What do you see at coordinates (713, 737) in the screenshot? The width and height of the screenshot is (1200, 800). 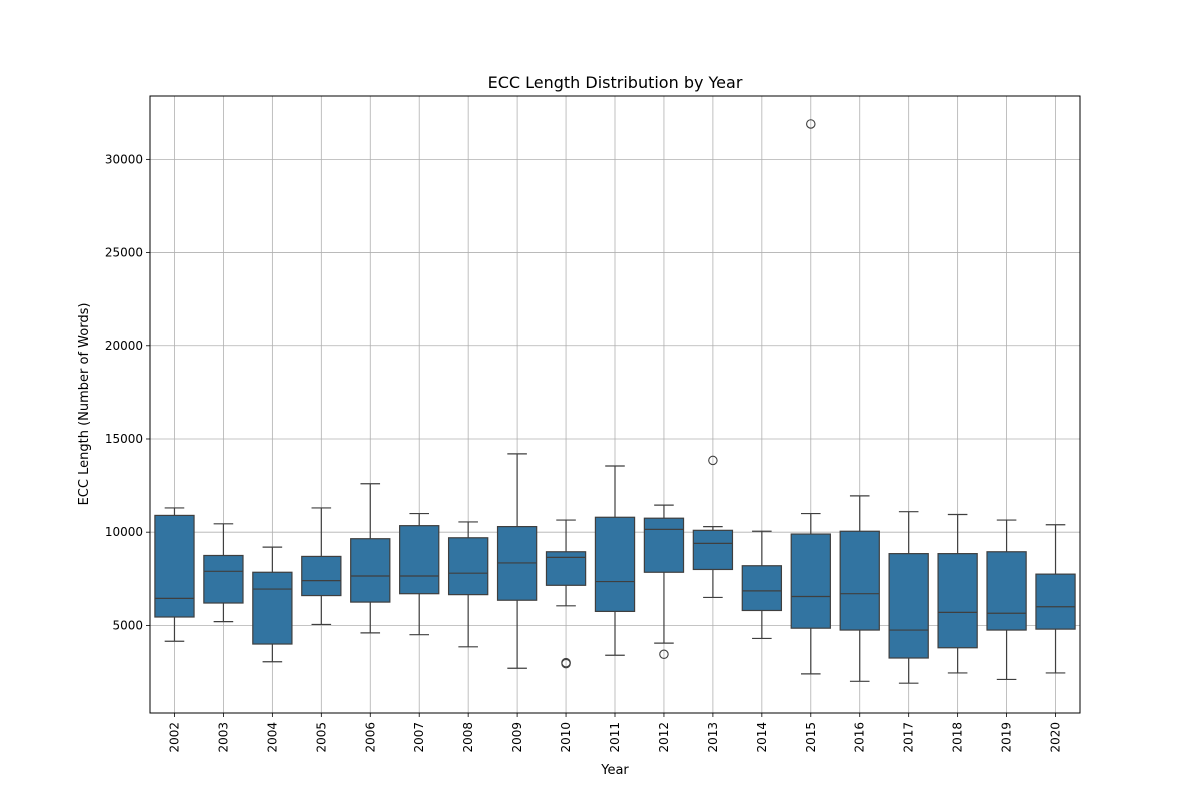 I see `x-tick-label: 2013` at bounding box center [713, 737].